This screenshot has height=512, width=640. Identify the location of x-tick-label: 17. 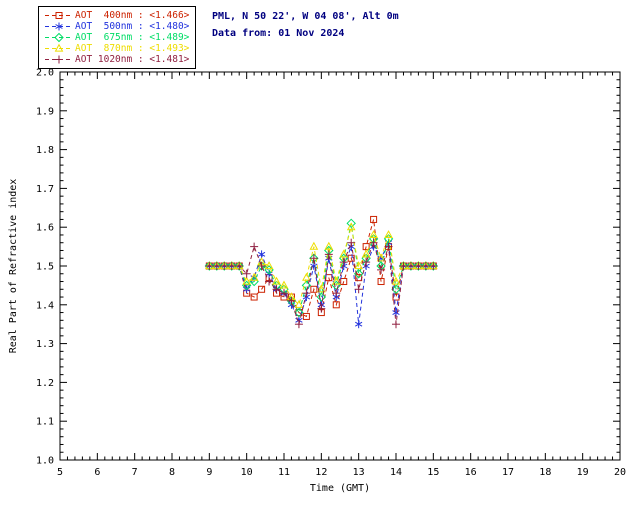
(508, 472).